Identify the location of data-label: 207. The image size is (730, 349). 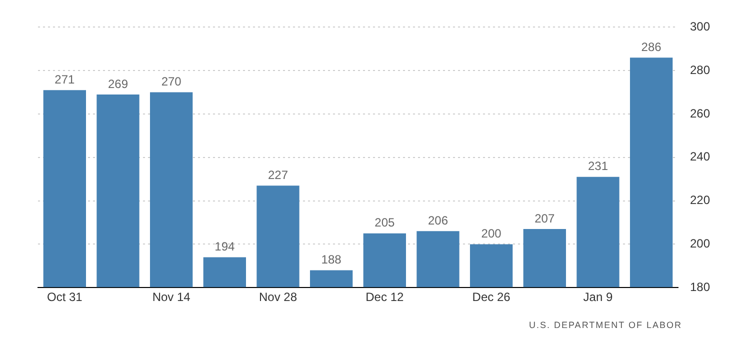
(544, 218).